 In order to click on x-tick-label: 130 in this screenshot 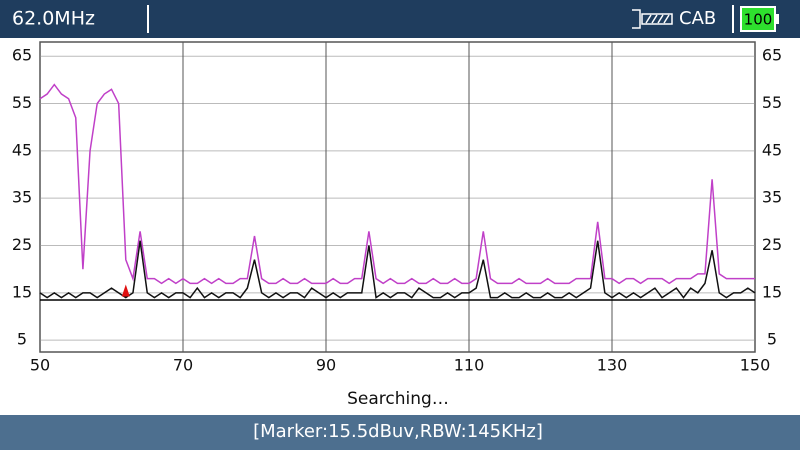, I will do `click(612, 365)`.